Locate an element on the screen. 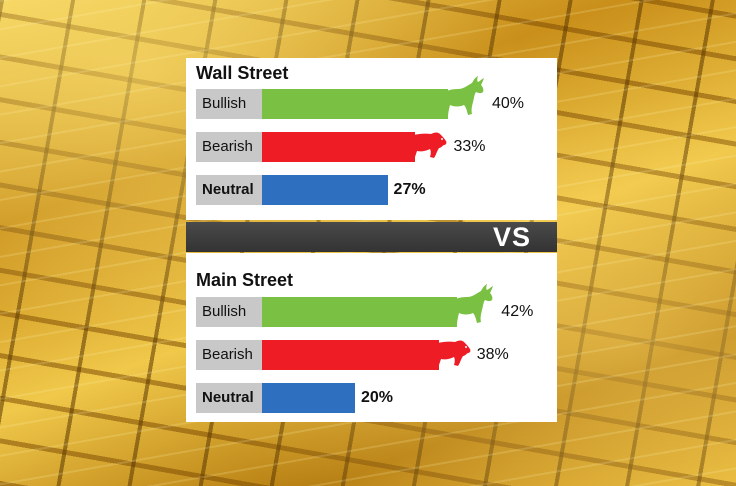 Image resolution: width=736 pixels, height=486 pixels. wall-street-neutral-row: Neutral 27% is located at coordinates (373, 190).